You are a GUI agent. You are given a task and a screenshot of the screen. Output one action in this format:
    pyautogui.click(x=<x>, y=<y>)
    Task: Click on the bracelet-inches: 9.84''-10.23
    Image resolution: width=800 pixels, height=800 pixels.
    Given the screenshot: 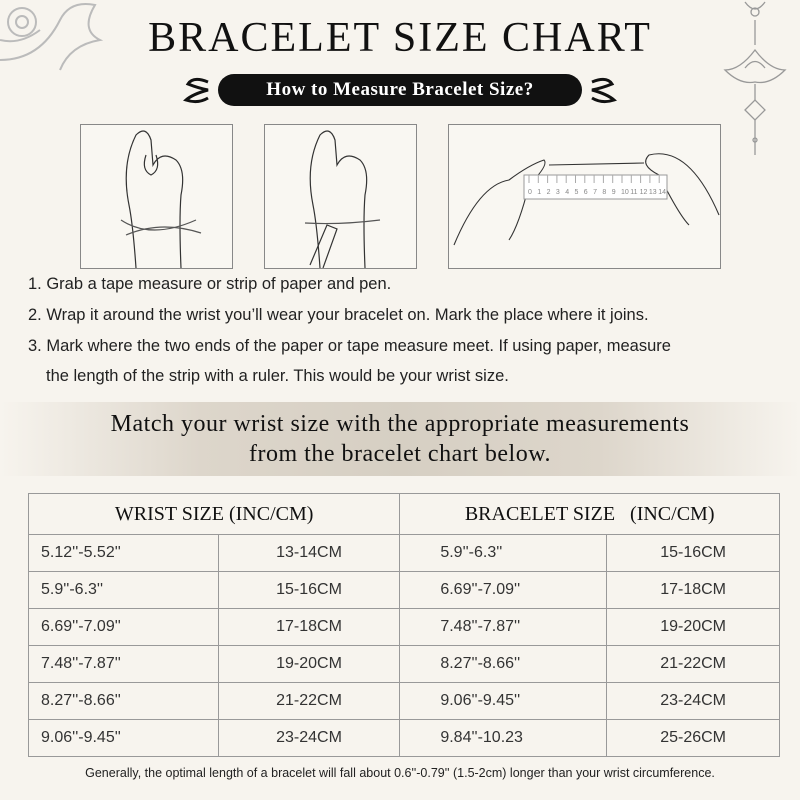 What is the action you would take?
    pyautogui.click(x=503, y=738)
    